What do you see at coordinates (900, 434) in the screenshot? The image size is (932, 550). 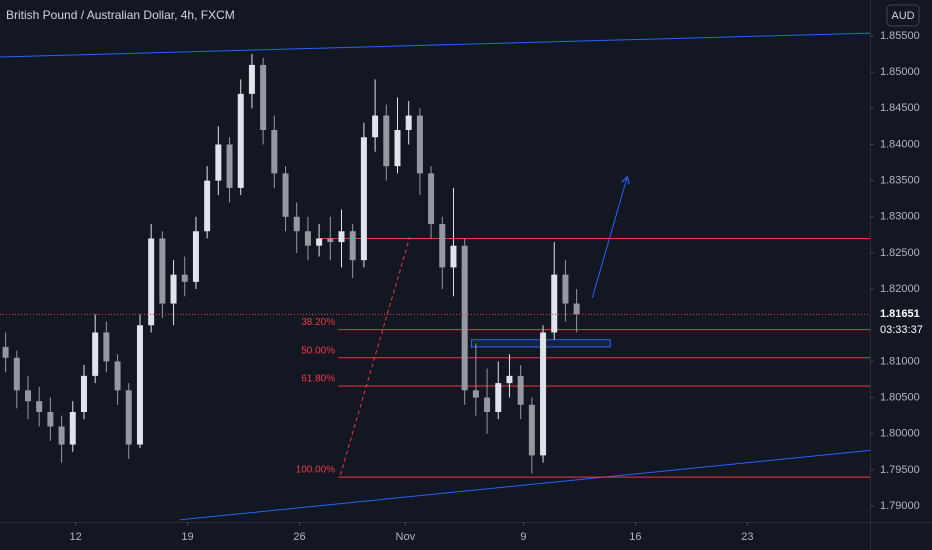 I see `y-tick-label: 1.80000` at bounding box center [900, 434].